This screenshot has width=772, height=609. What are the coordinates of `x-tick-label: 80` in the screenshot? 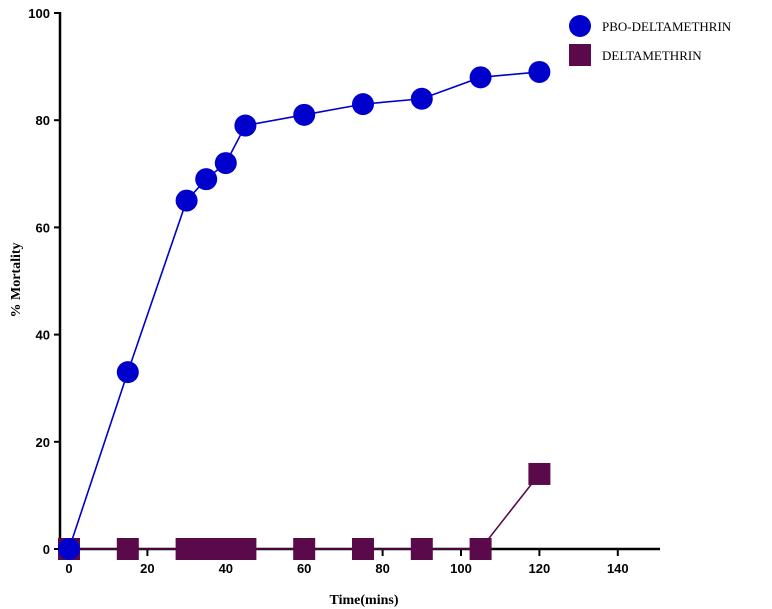 It's located at (382, 568).